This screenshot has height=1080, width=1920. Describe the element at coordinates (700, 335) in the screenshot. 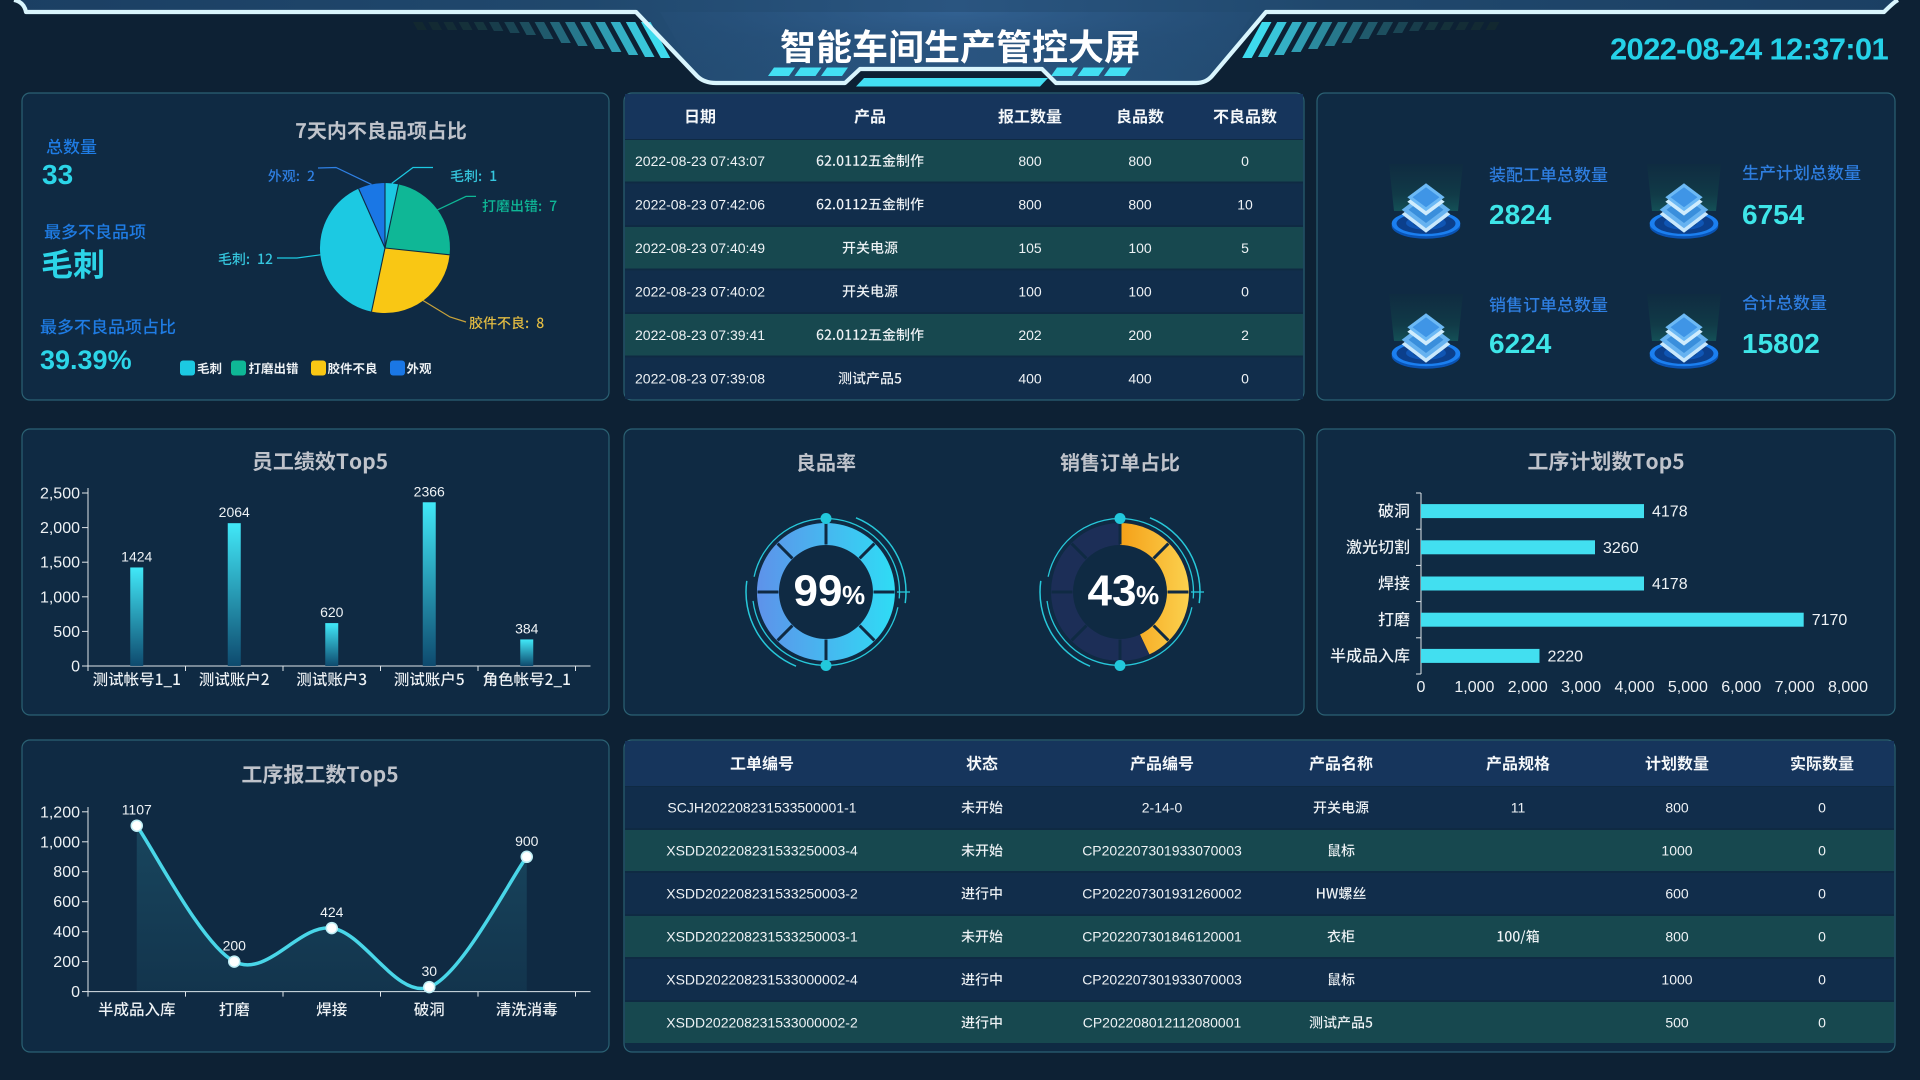

I see `svg-text: 2022-08-23 07:39:41` at that location.